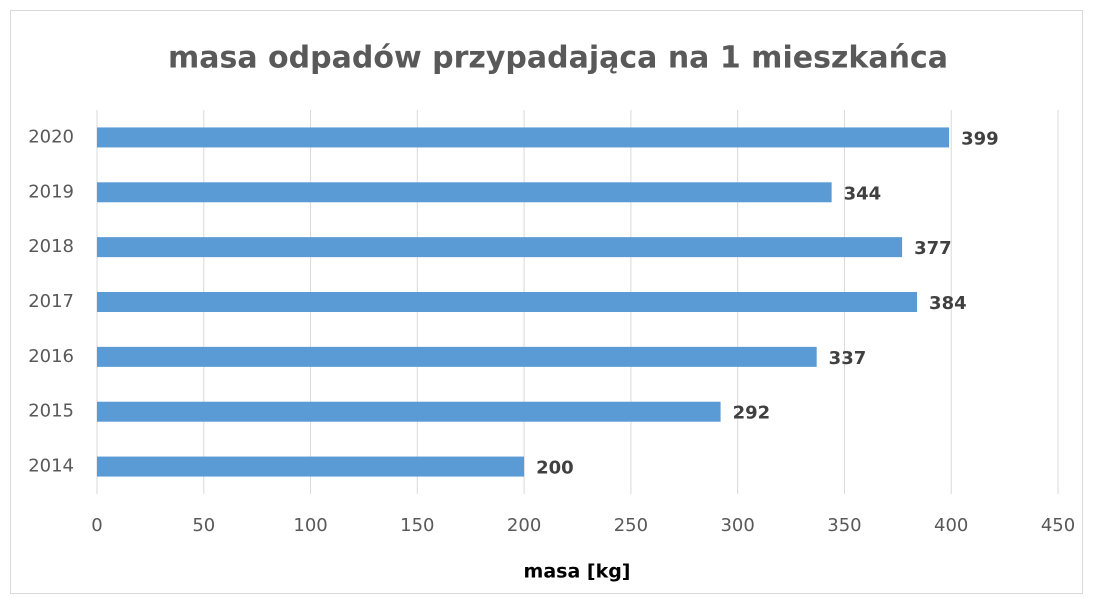 This screenshot has height=606, width=1094. What do you see at coordinates (951, 525) in the screenshot?
I see `x-tick-label: 400` at bounding box center [951, 525].